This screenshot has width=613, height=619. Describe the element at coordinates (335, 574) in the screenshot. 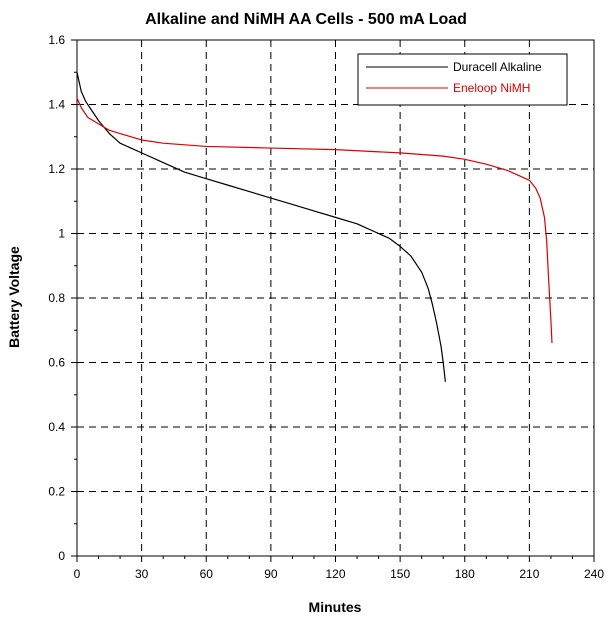

I see `x-tick-label: 120` at that location.